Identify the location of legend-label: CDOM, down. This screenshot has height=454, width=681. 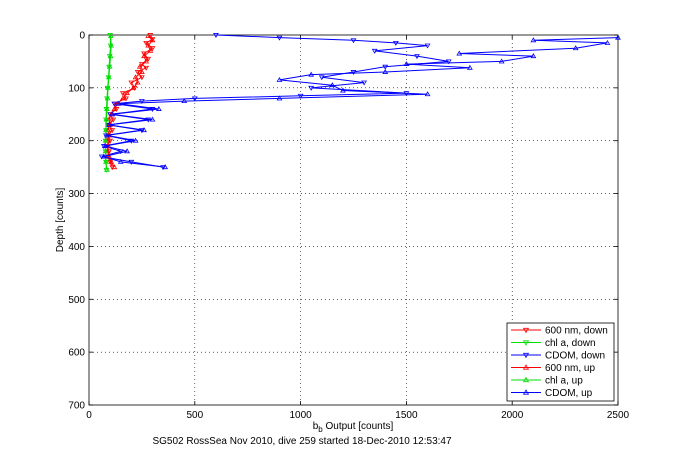
(575, 356).